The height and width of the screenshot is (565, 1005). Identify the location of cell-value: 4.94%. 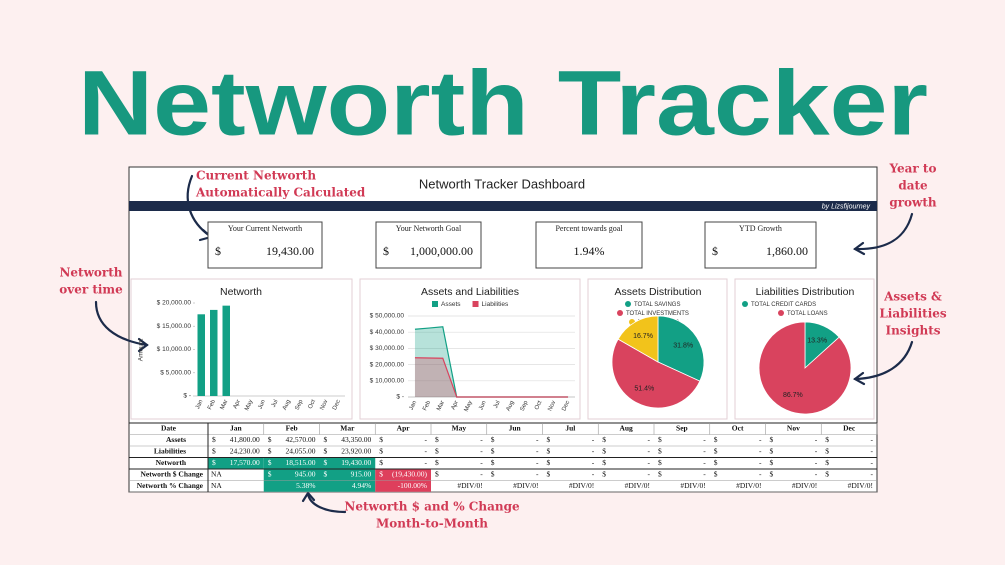
(361, 485).